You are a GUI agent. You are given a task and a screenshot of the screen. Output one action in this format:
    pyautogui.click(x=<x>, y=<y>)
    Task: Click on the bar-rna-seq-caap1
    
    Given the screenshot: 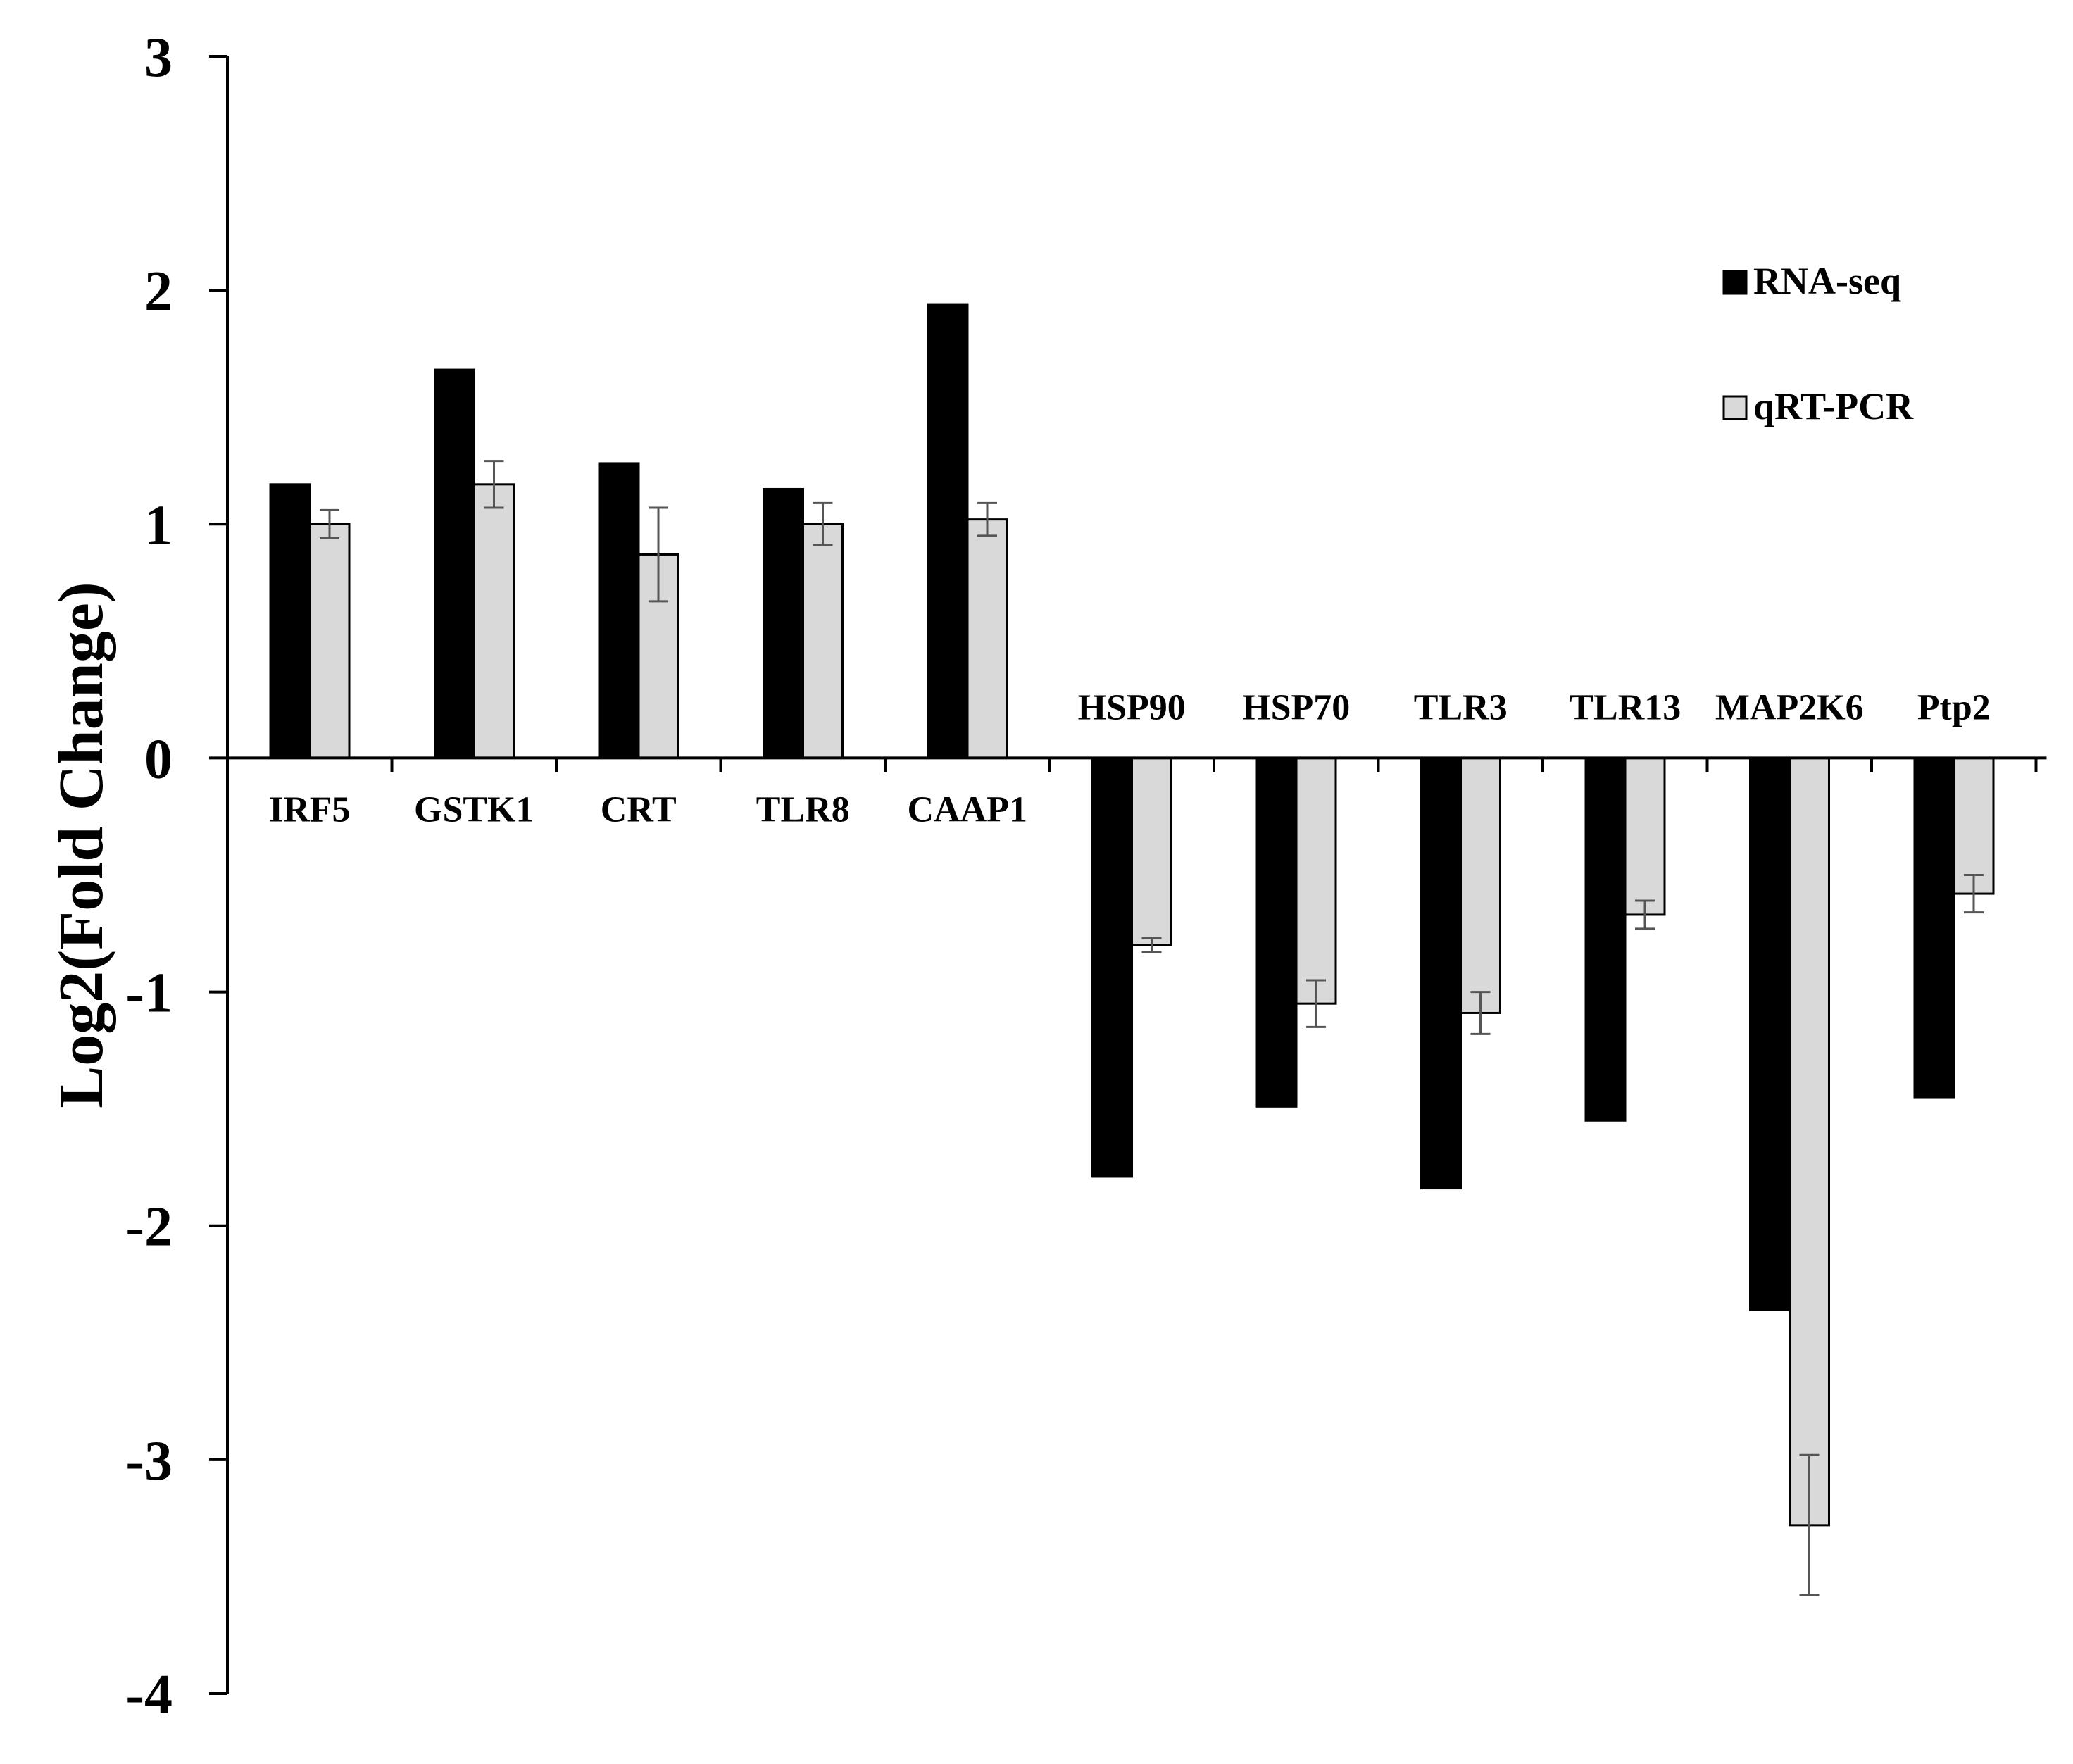 What is the action you would take?
    pyautogui.click(x=948, y=531)
    